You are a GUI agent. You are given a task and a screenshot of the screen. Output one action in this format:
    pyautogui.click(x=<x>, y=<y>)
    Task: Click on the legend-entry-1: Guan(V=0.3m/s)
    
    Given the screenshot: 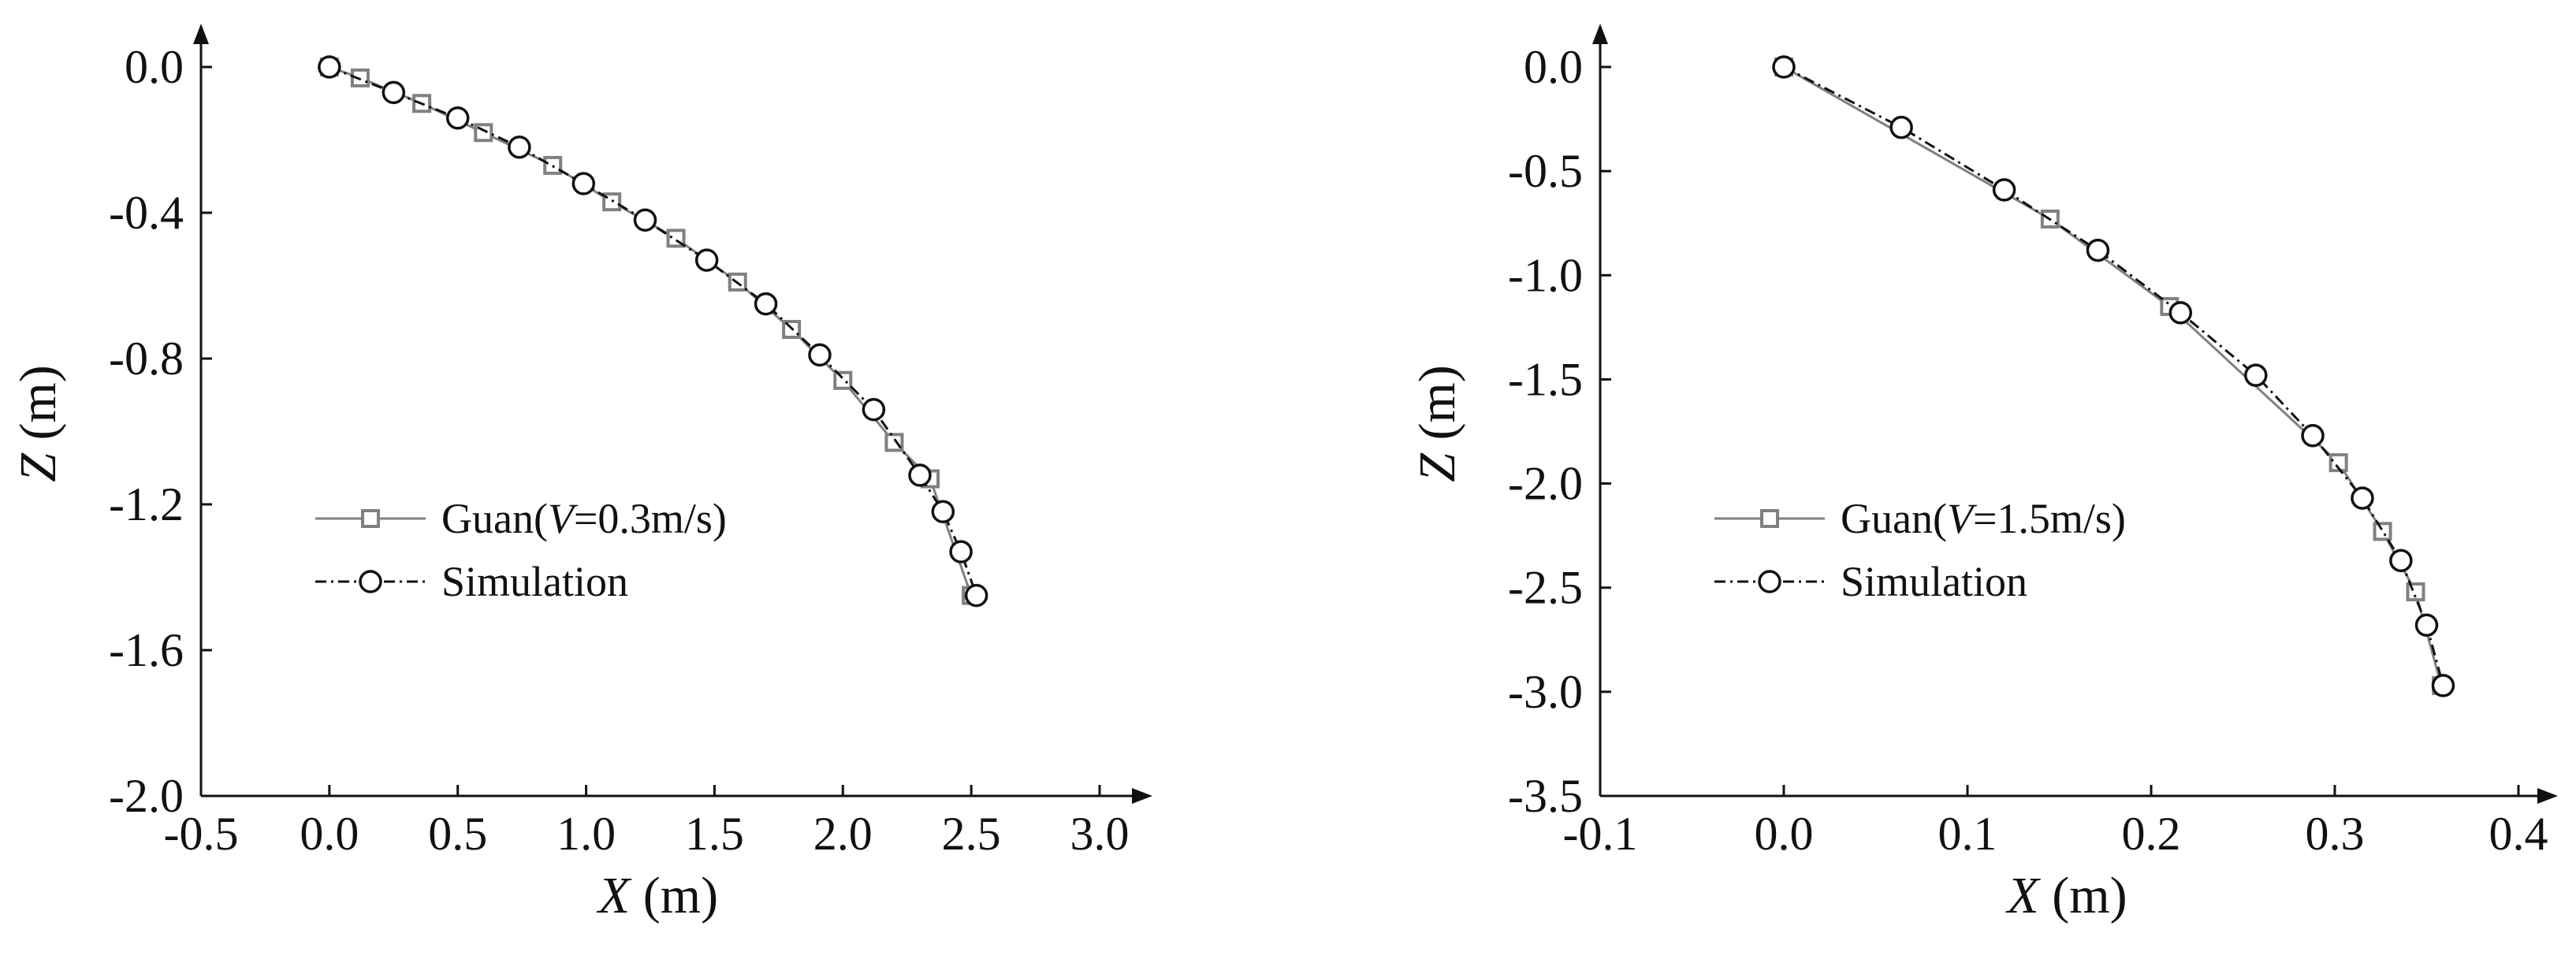 What is the action you would take?
    pyautogui.click(x=521, y=518)
    